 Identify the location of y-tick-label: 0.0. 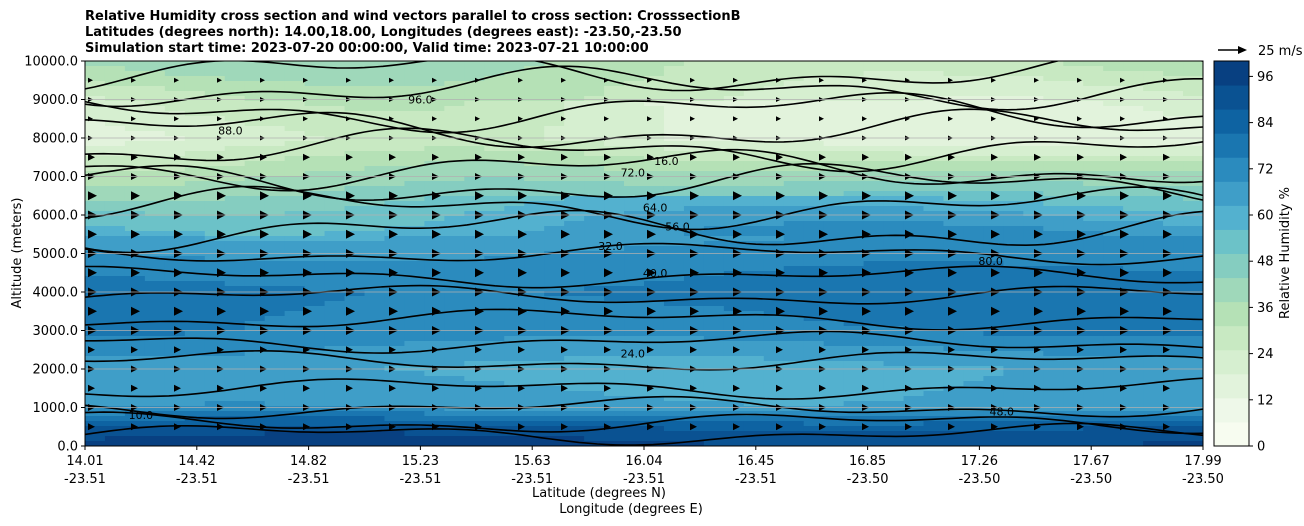
(67, 447).